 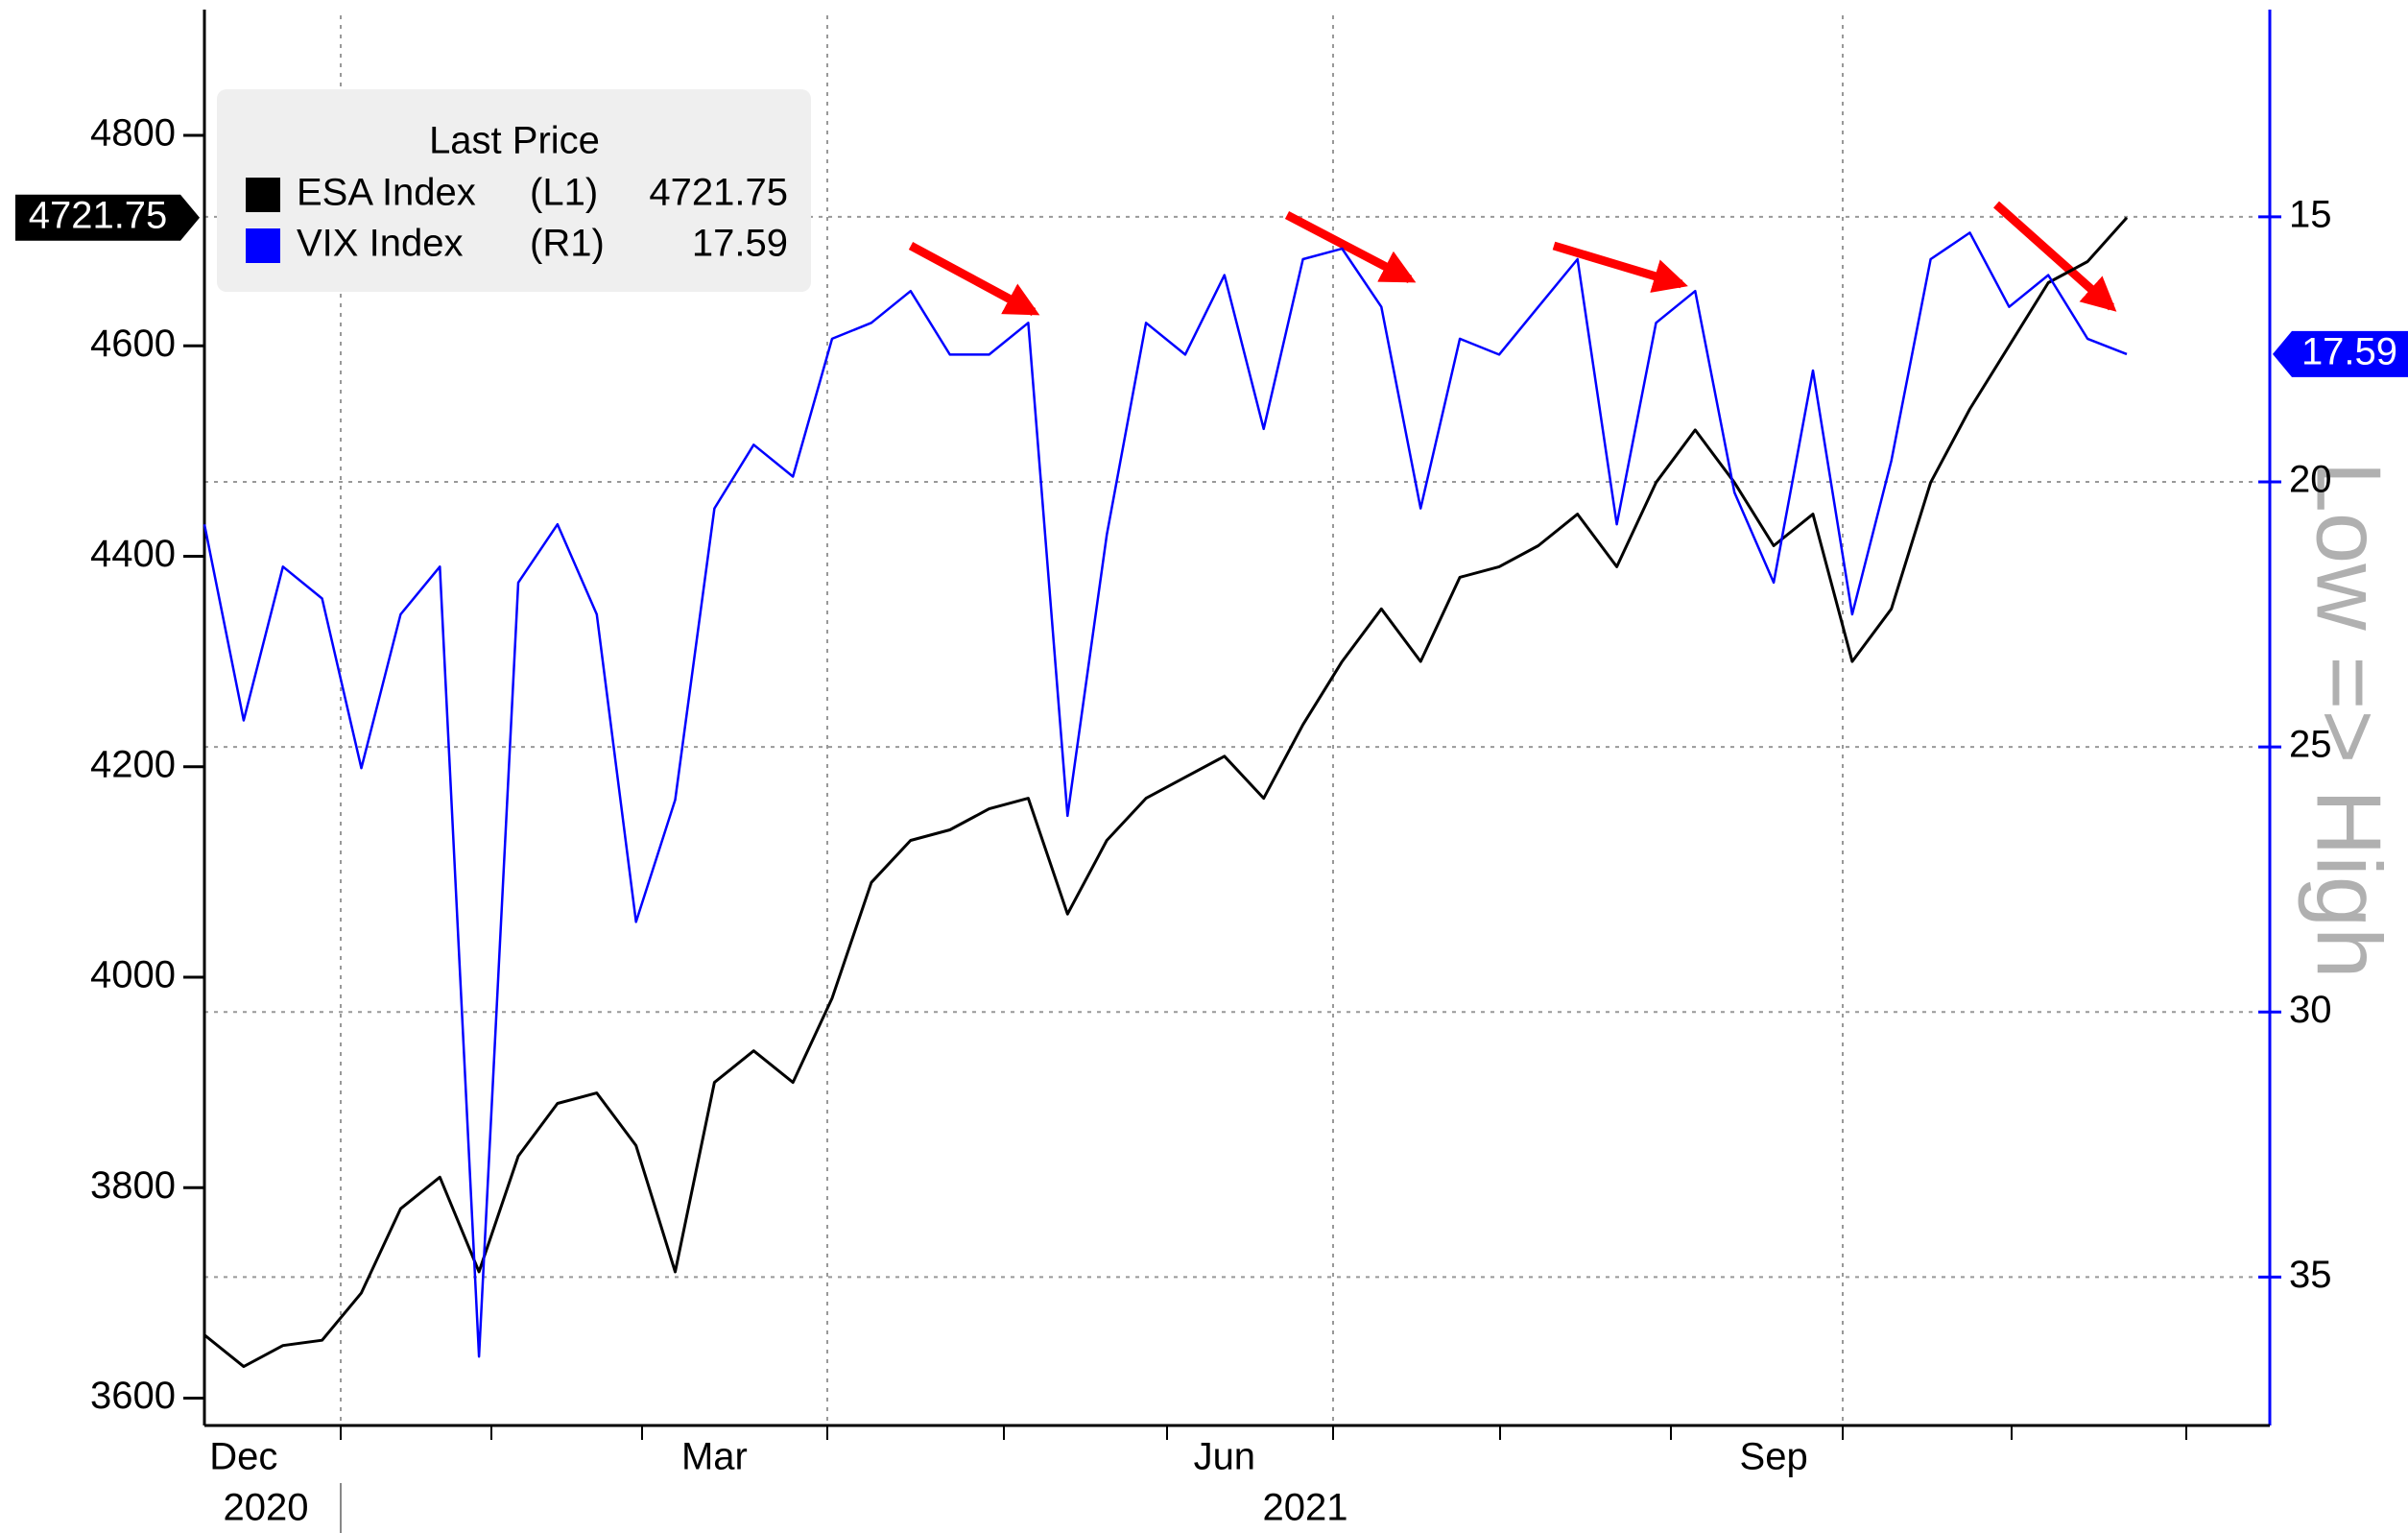 I want to click on legend-label: ESA Index, so click(x=386, y=193).